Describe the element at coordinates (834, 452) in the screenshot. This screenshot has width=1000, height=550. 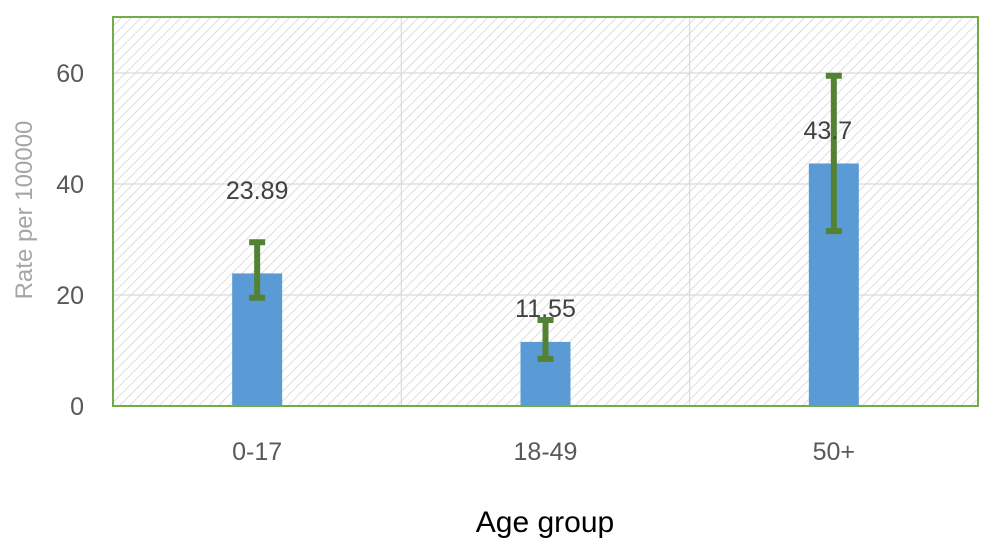
I see `x-tick-label: 50+` at that location.